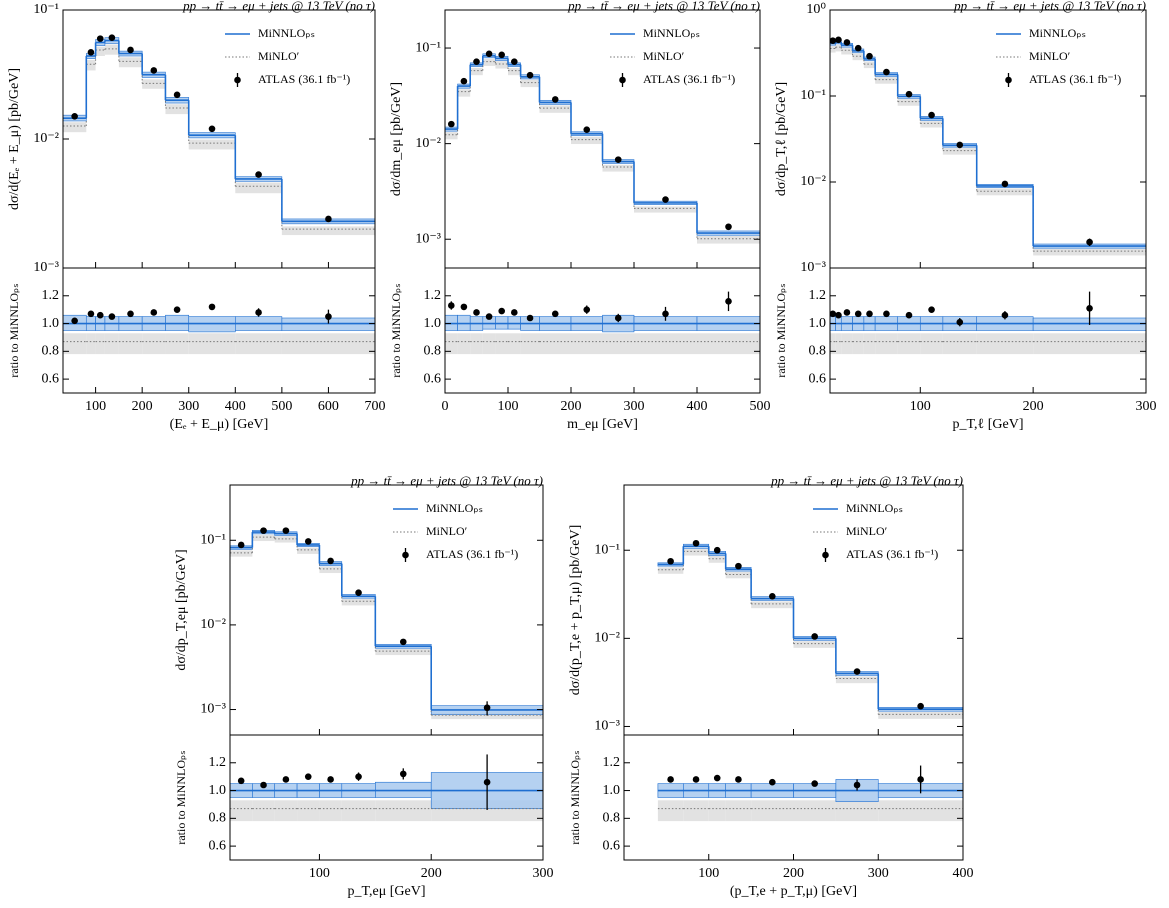  I want to click on y-axis-label: dσ/dp_T,eμ [pb/GeV], so click(181, 609).